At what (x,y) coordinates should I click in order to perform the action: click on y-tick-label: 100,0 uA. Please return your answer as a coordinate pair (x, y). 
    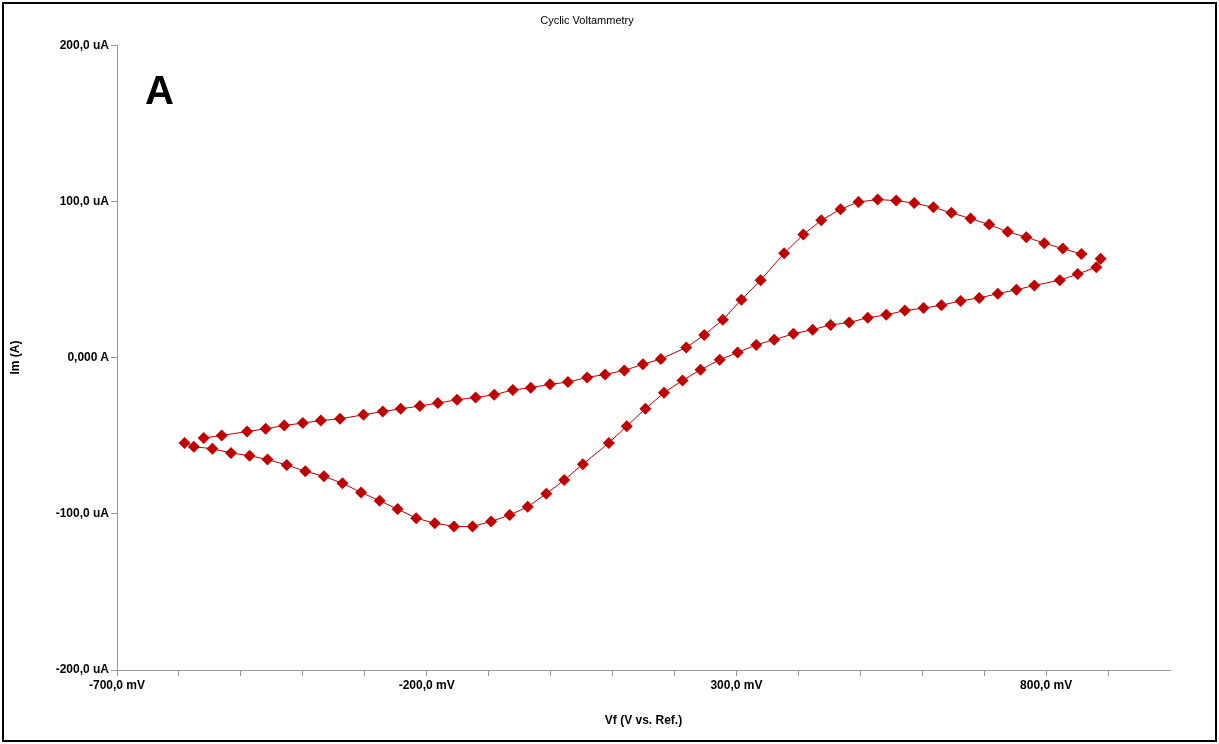
    Looking at the image, I should click on (84, 200).